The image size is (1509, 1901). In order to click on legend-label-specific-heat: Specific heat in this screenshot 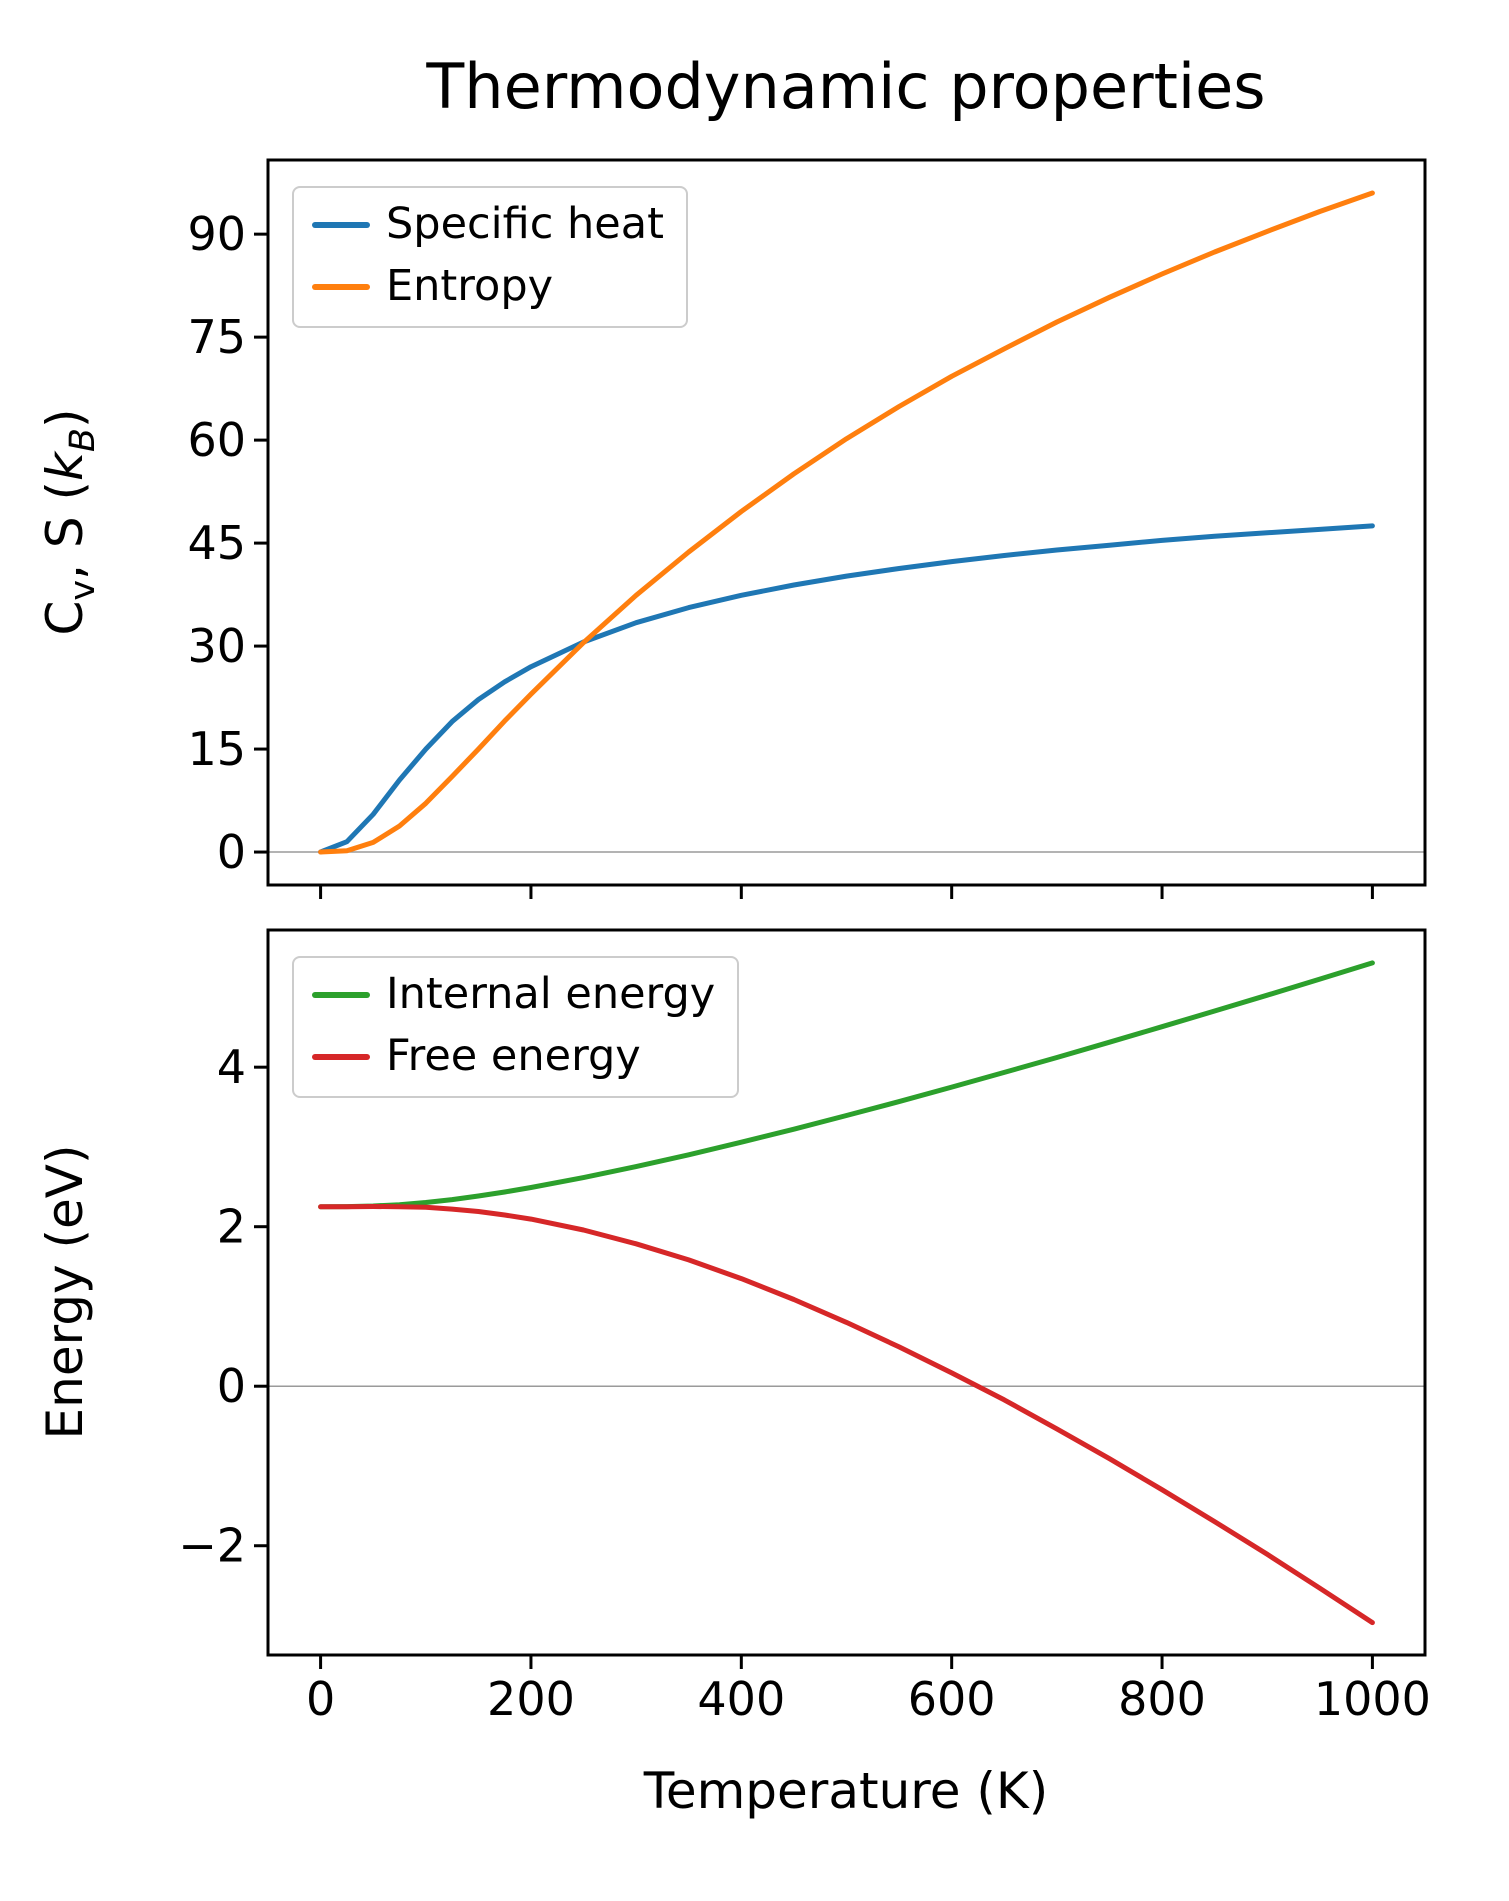, I will do `click(525, 224)`.